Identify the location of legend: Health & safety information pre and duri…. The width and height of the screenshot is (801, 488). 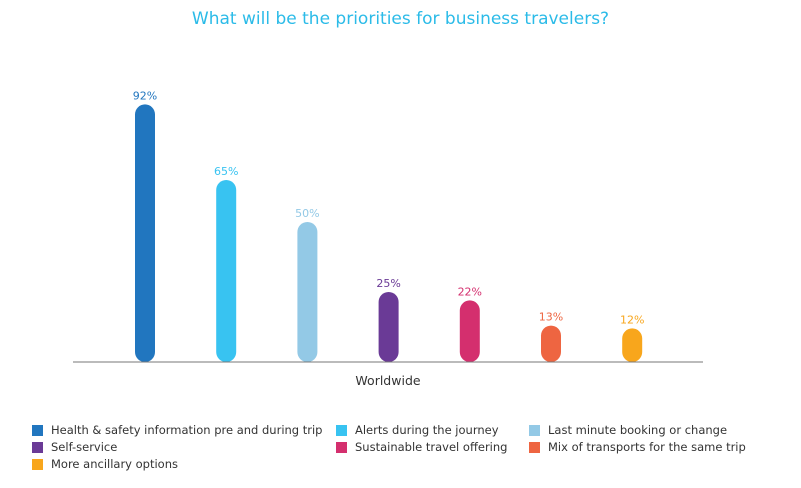
(412, 447).